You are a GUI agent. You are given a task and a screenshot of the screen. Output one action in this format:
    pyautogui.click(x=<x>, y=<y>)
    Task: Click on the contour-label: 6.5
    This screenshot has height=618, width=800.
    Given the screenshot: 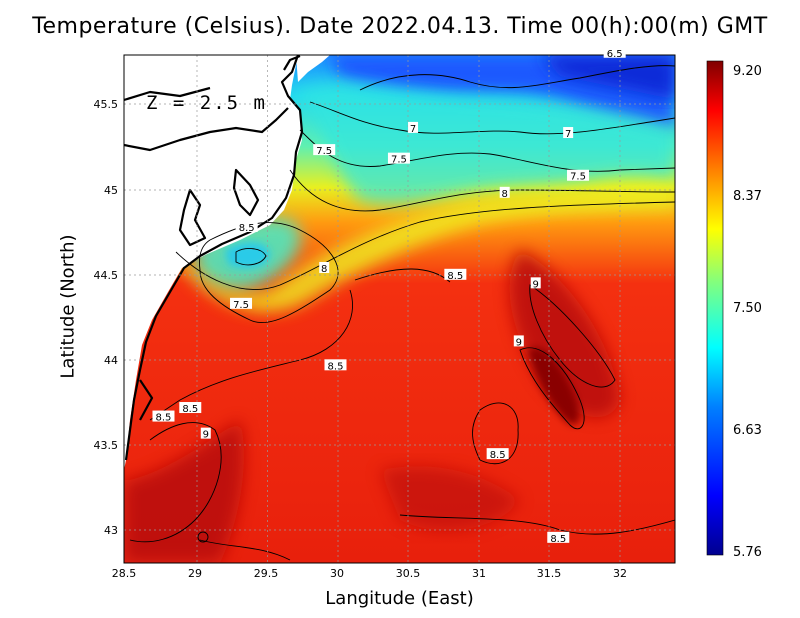 What is the action you would take?
    pyautogui.click(x=615, y=54)
    